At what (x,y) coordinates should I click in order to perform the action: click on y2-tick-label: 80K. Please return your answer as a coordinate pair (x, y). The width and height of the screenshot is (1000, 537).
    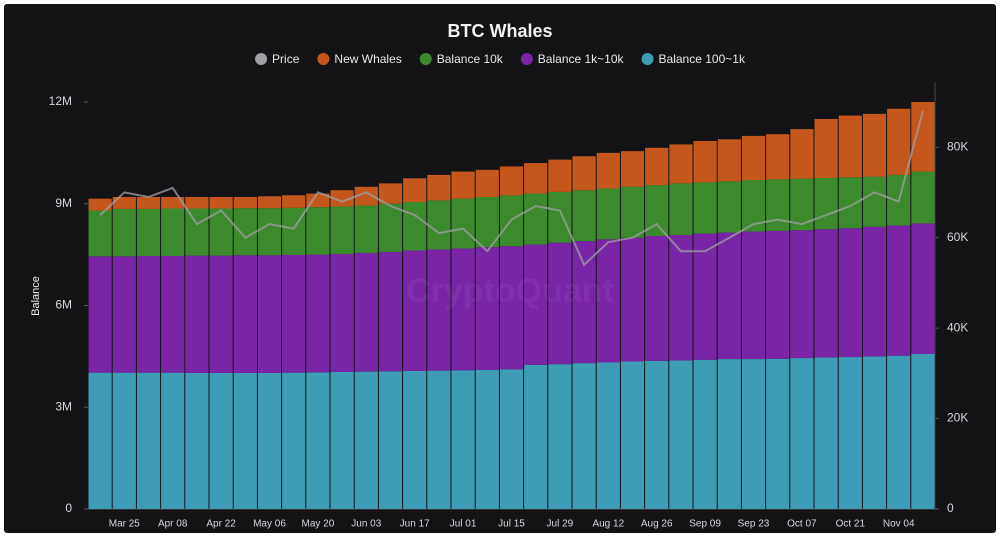
    Looking at the image, I should click on (957, 146).